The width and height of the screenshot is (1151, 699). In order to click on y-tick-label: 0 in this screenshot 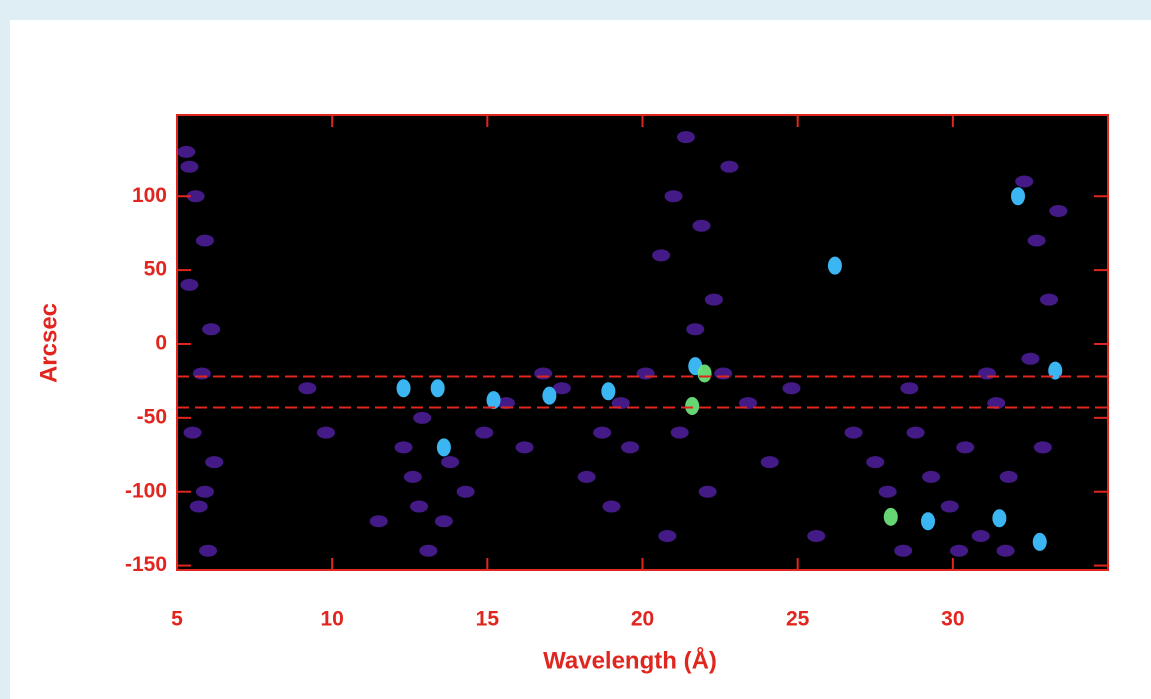, I will do `click(161, 343)`.